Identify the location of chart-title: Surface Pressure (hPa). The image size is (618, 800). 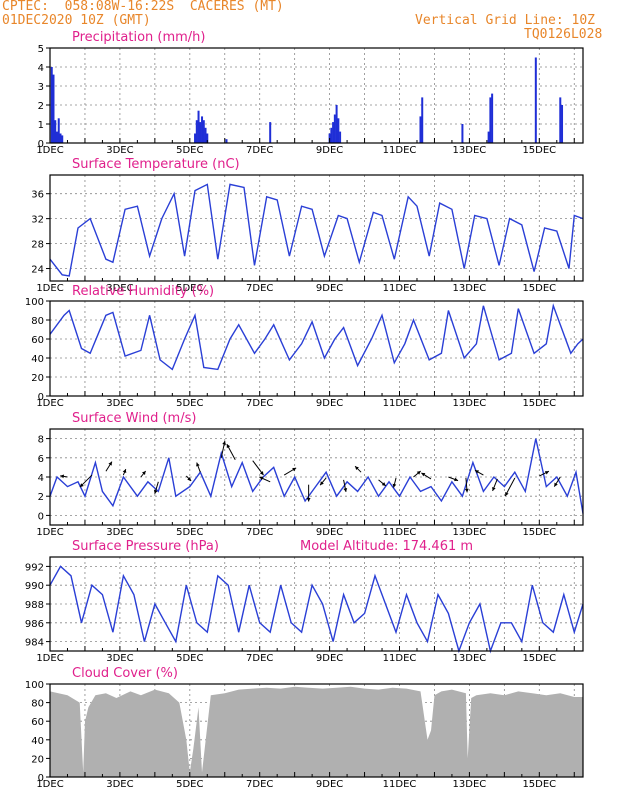
(145, 546).